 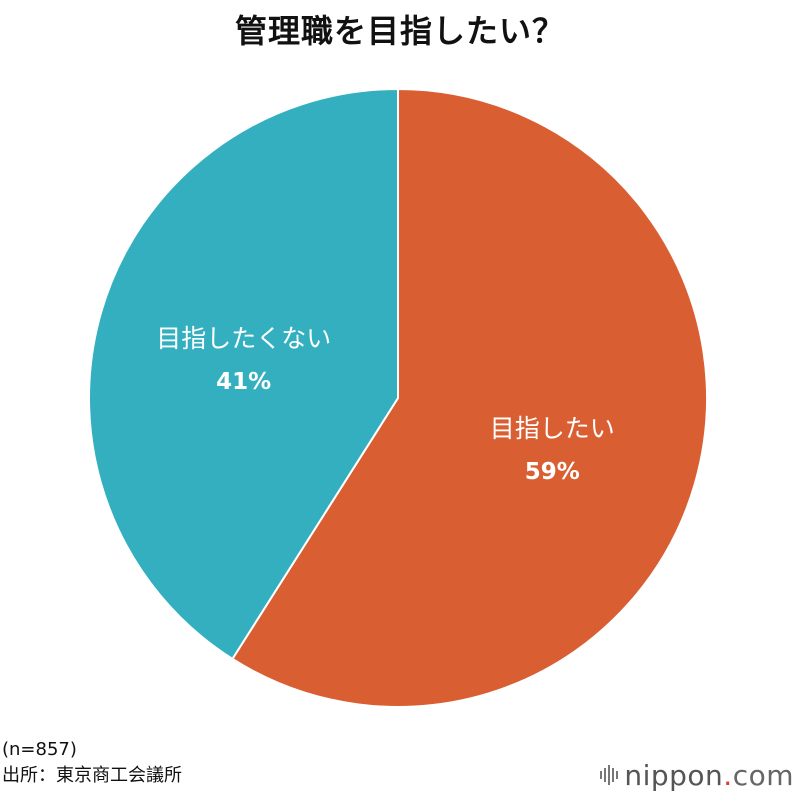 What do you see at coordinates (39, 749) in the screenshot?
I see `sample-size-note: (n=857)` at bounding box center [39, 749].